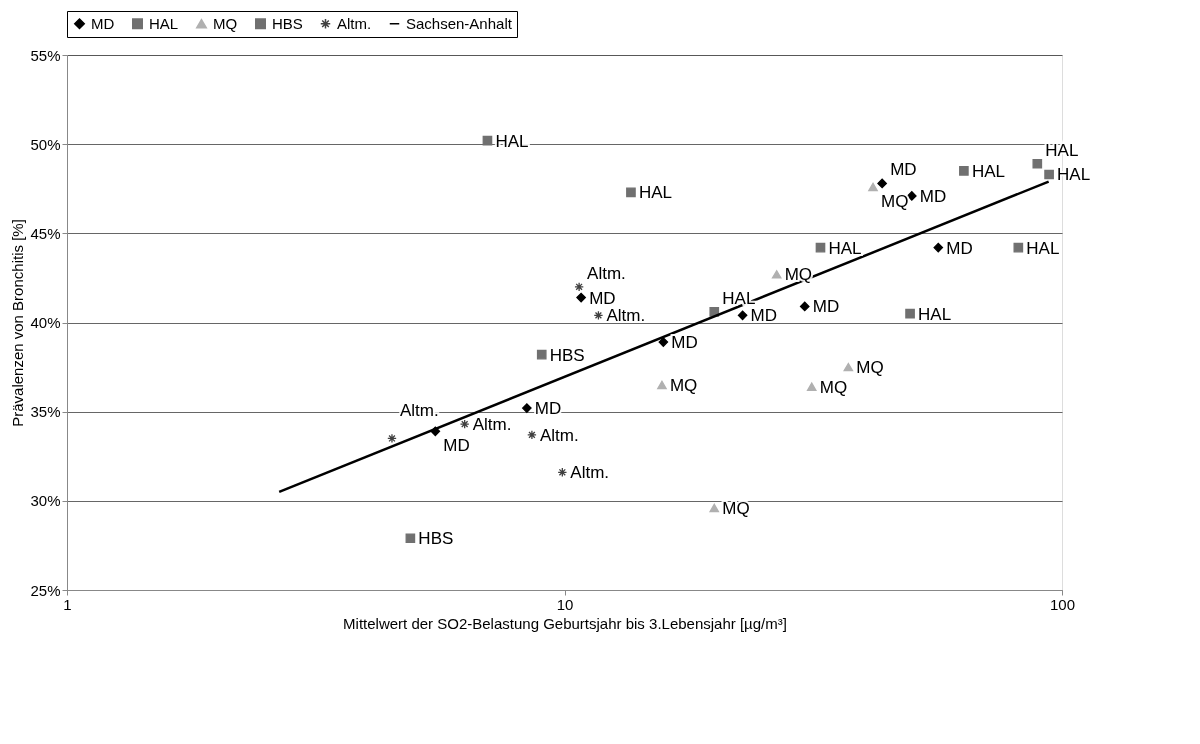 The image size is (1200, 744). Describe the element at coordinates (67, 604) in the screenshot. I see `x-tick-label: 1` at that location.